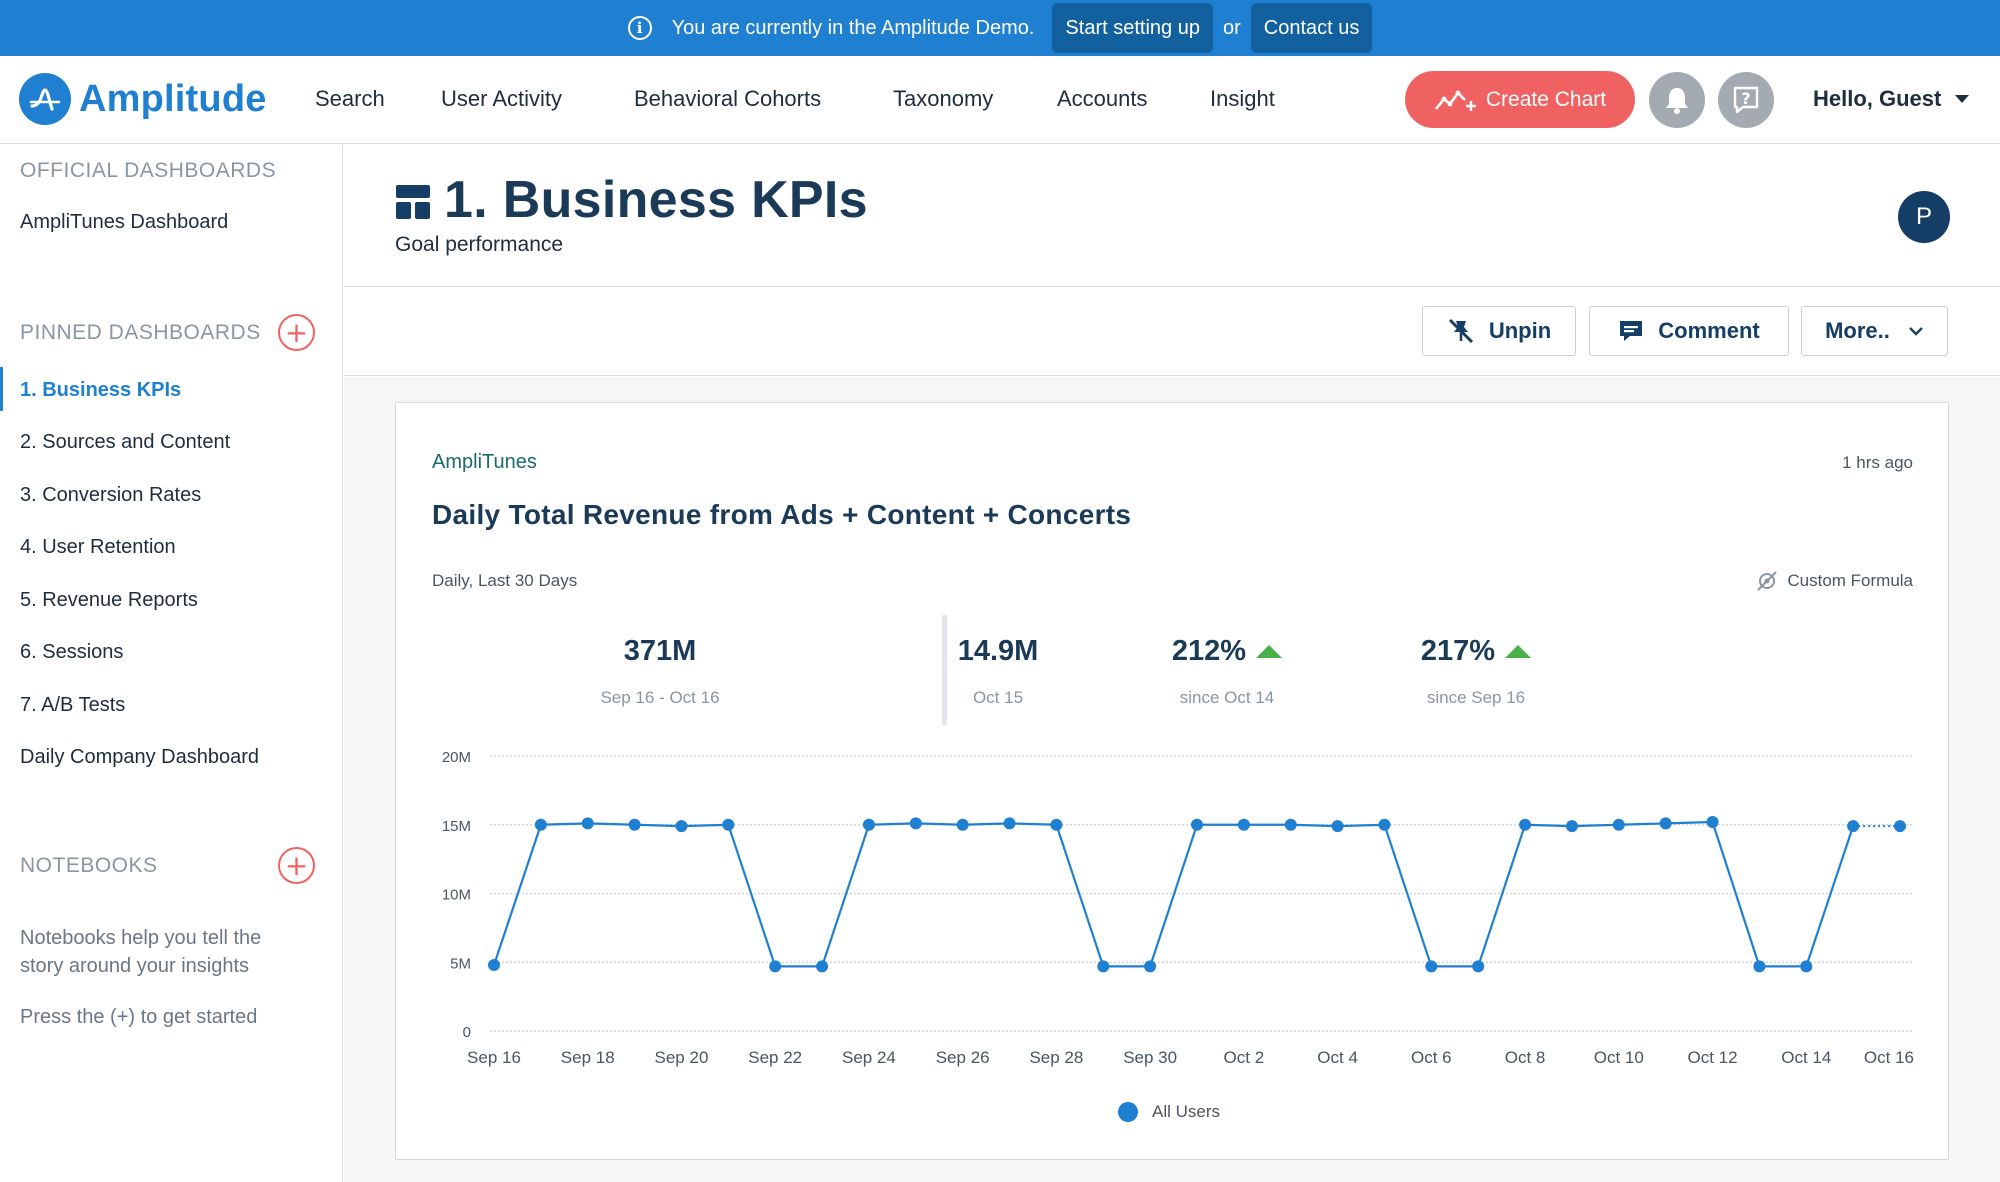 The width and height of the screenshot is (2000, 1182). What do you see at coordinates (588, 1057) in the screenshot?
I see `x-tick-label: Sep 18` at bounding box center [588, 1057].